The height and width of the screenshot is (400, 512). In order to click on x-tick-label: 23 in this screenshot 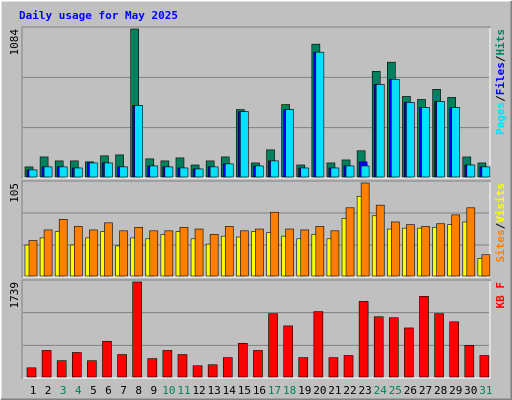, I will do `click(365, 390)`.